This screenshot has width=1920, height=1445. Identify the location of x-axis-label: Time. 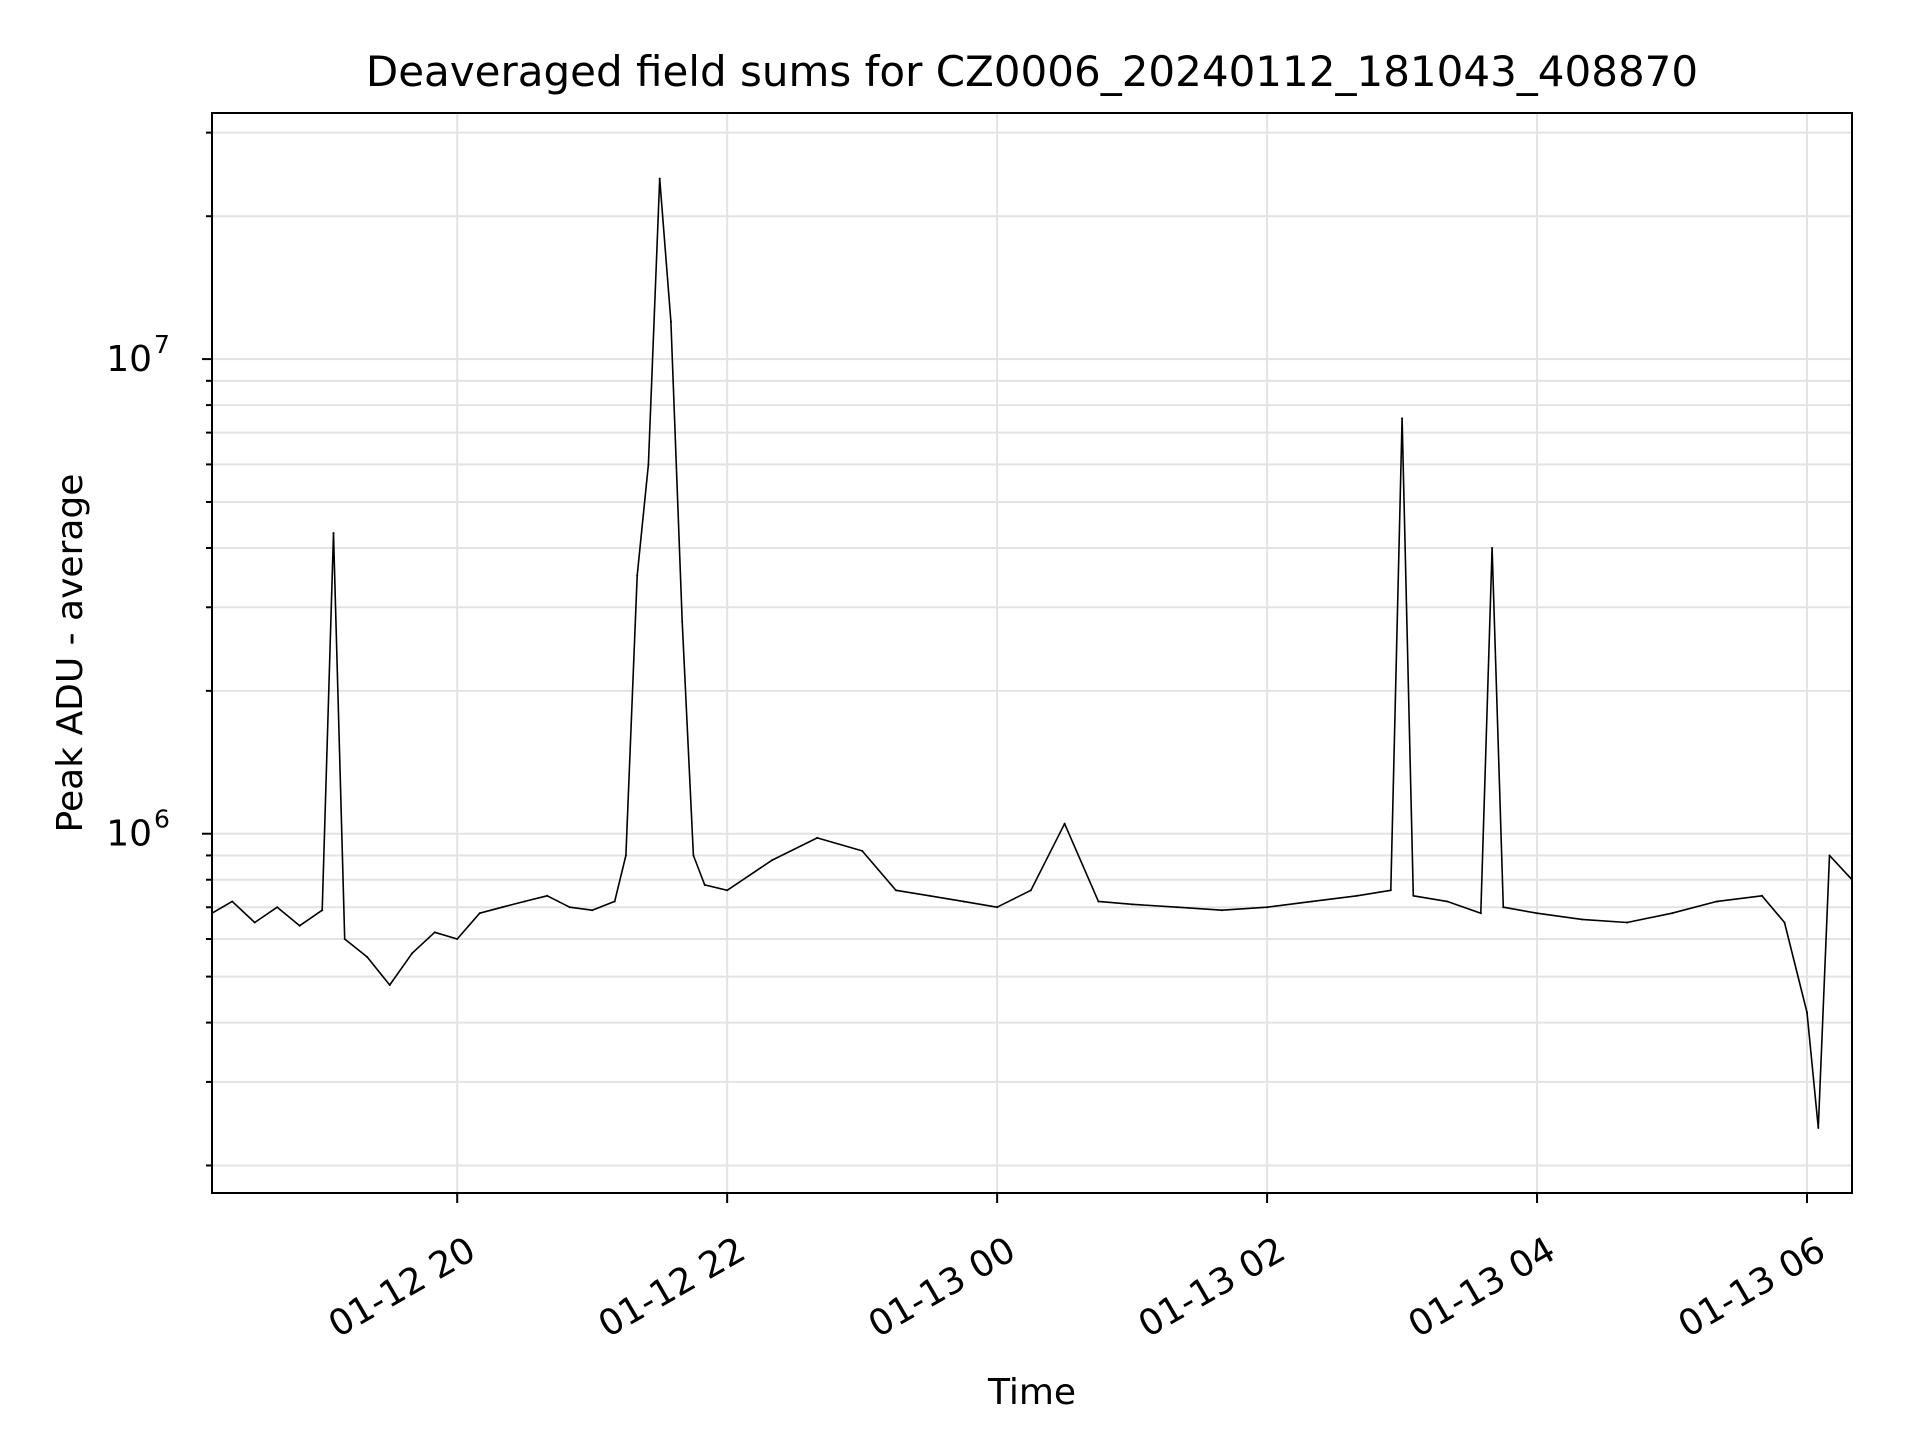
(1031, 1392).